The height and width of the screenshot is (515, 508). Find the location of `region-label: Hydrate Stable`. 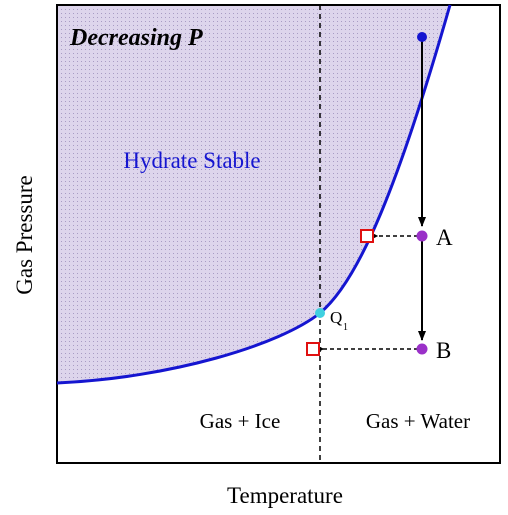

region-label: Hydrate Stable is located at coordinates (191, 160).